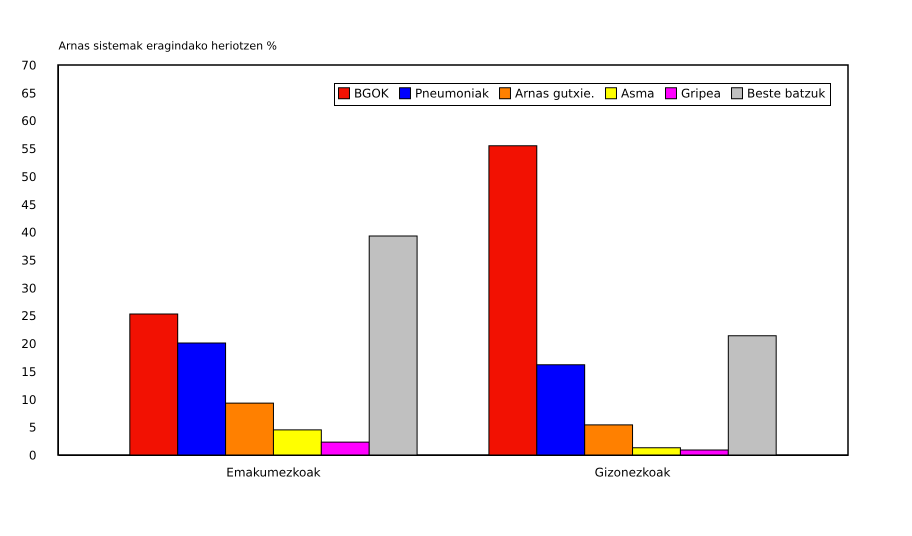  I want to click on y-tick-label: 65, so click(28, 93).